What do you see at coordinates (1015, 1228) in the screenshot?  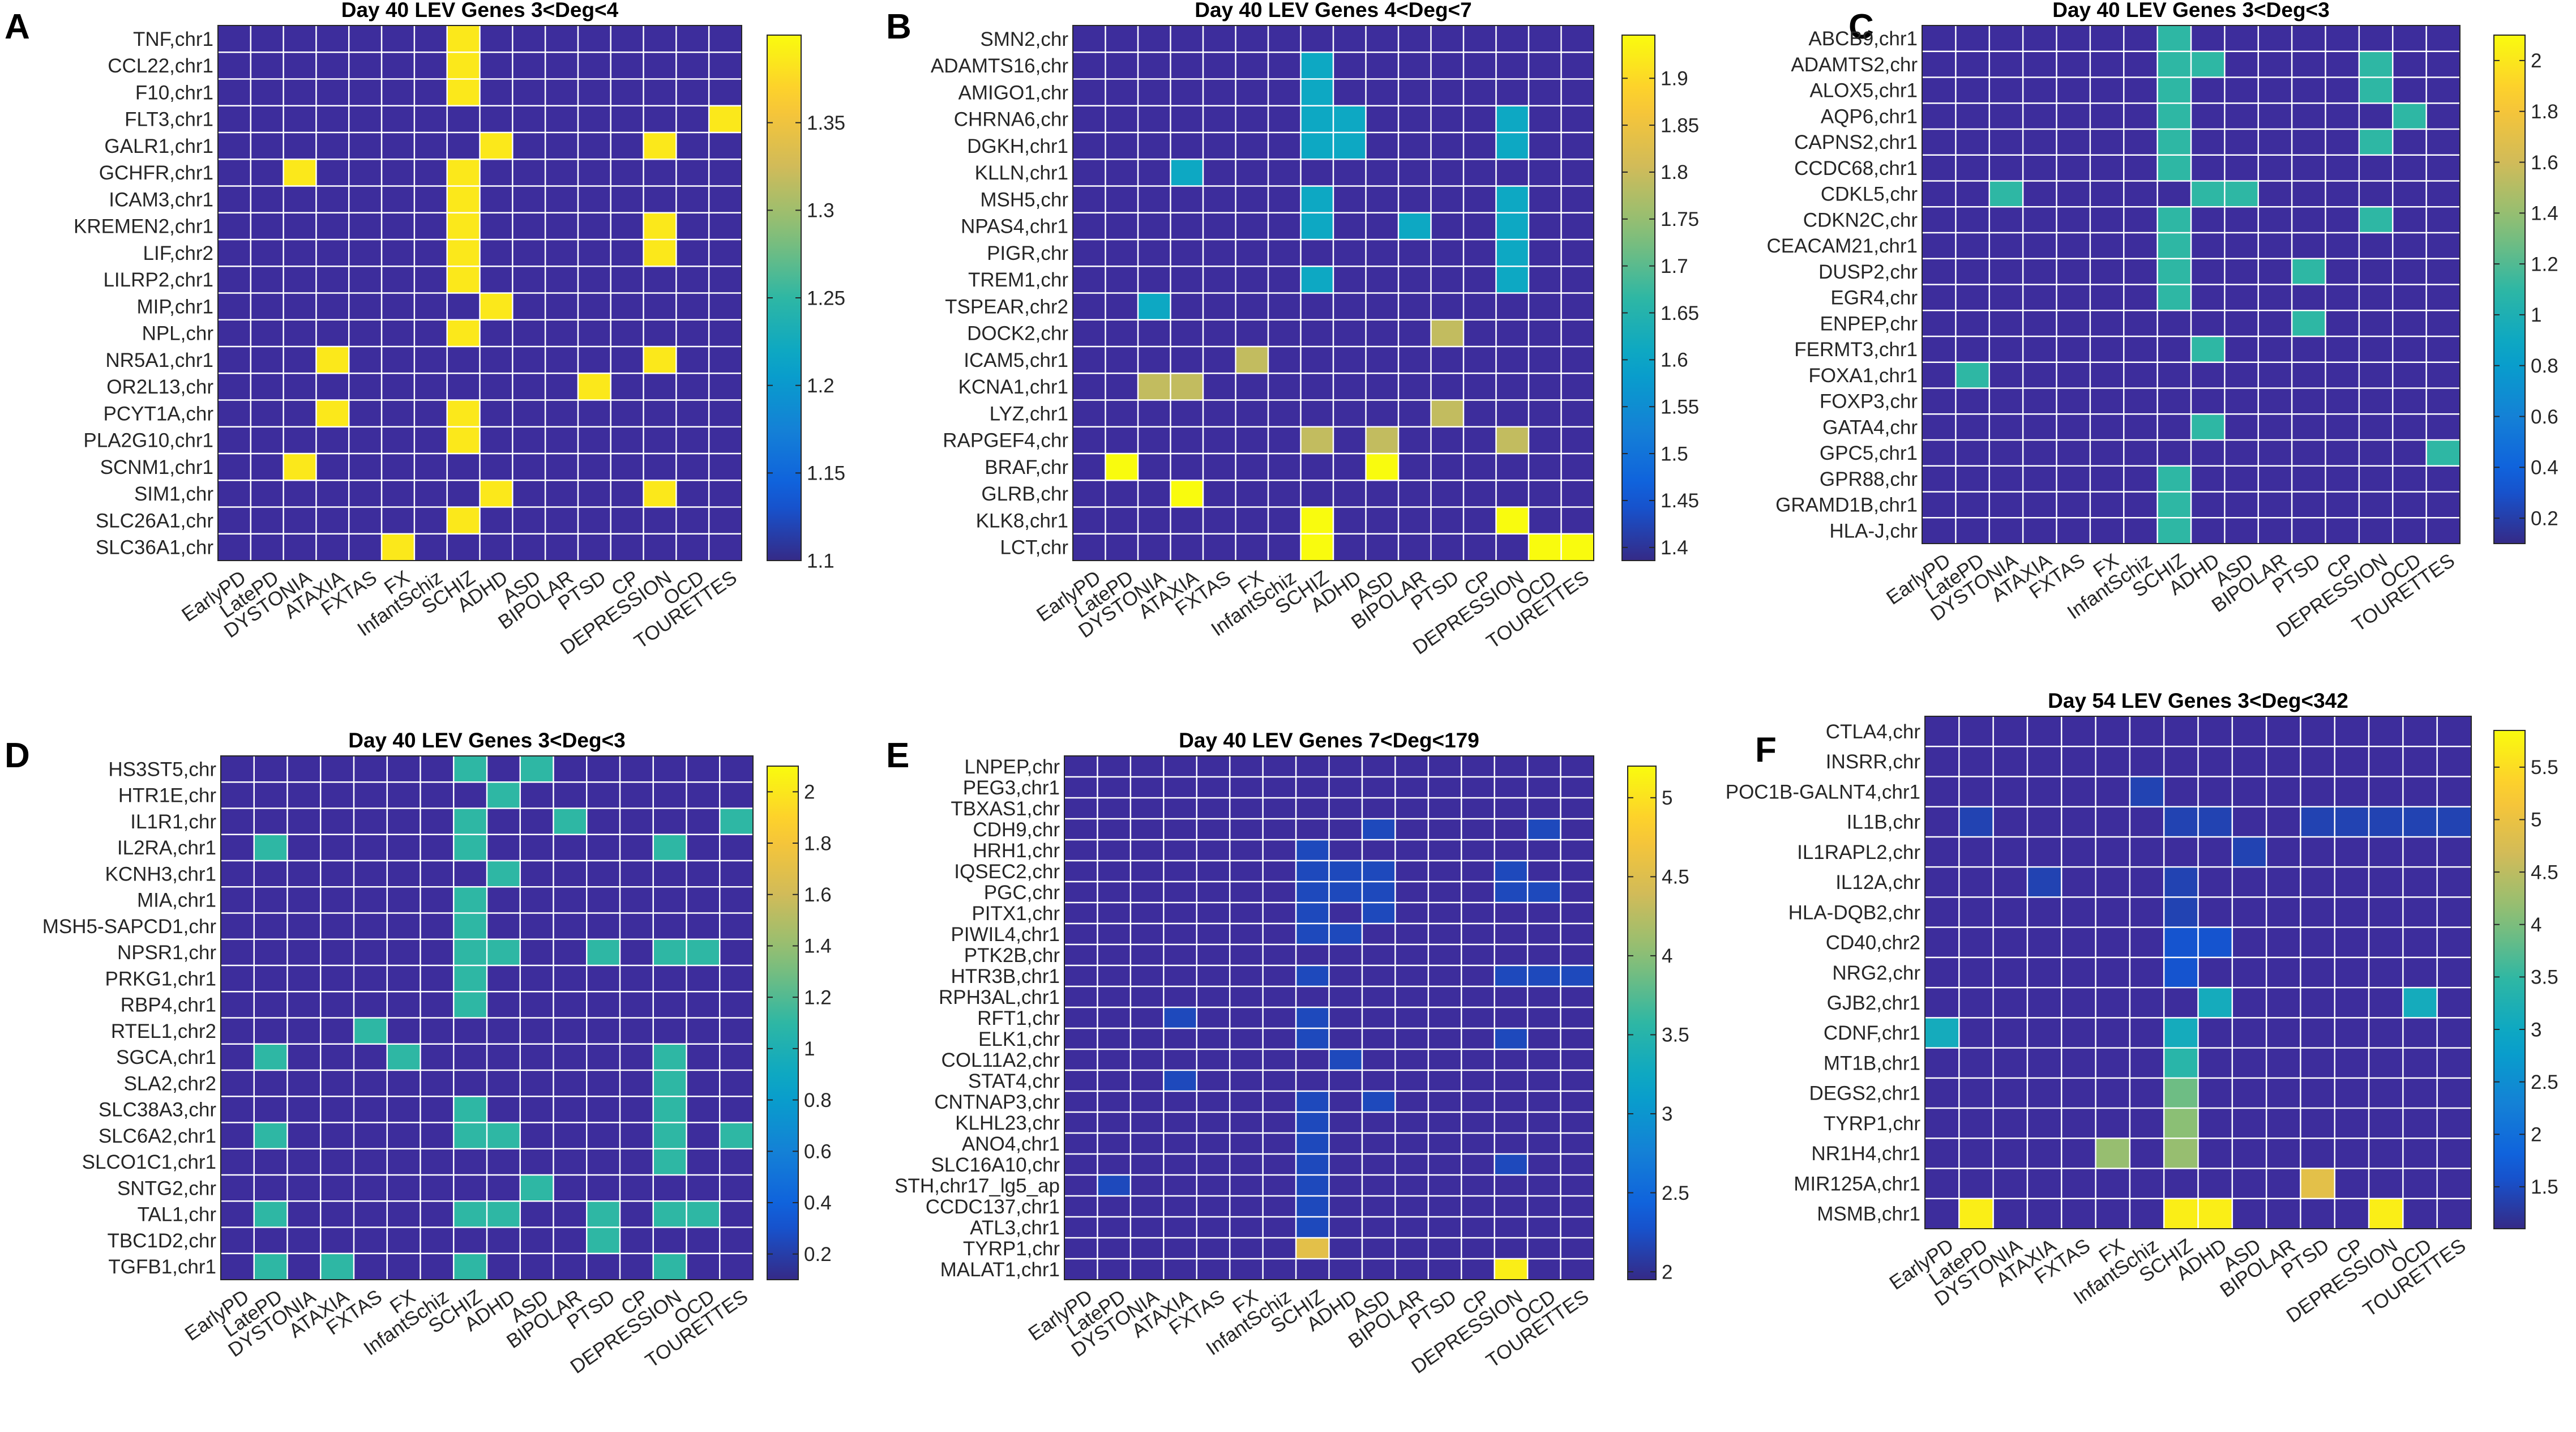 I see `row-label: ATL3,chr1` at bounding box center [1015, 1228].